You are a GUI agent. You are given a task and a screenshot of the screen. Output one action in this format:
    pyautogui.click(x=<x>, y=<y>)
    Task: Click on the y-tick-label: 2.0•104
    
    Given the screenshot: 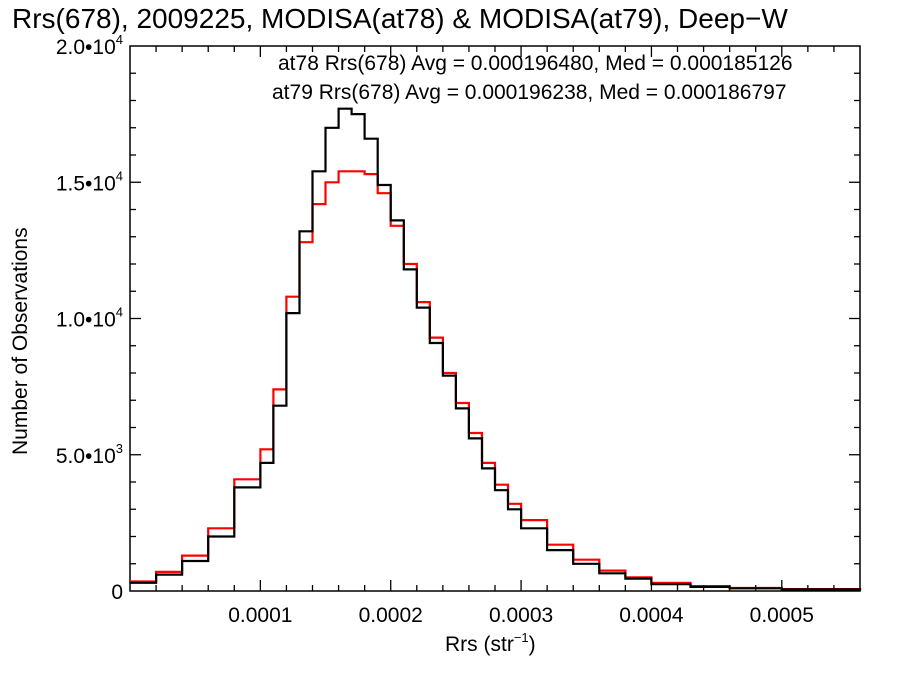 What is the action you would take?
    pyautogui.click(x=89, y=45)
    